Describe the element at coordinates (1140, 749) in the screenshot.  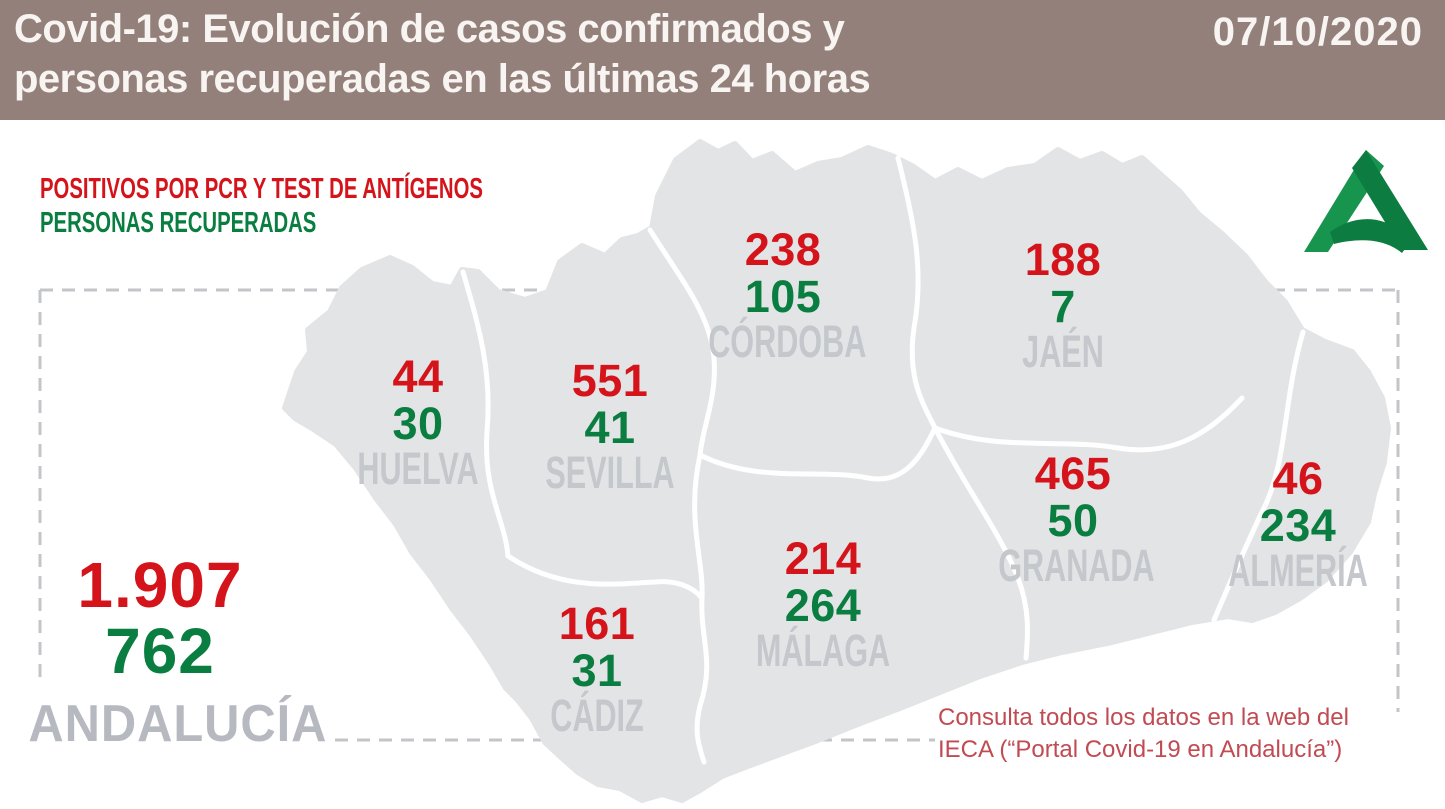
I see `footer-note-line2: IECA (“Portal Covid-19 en Andalucía”)` at that location.